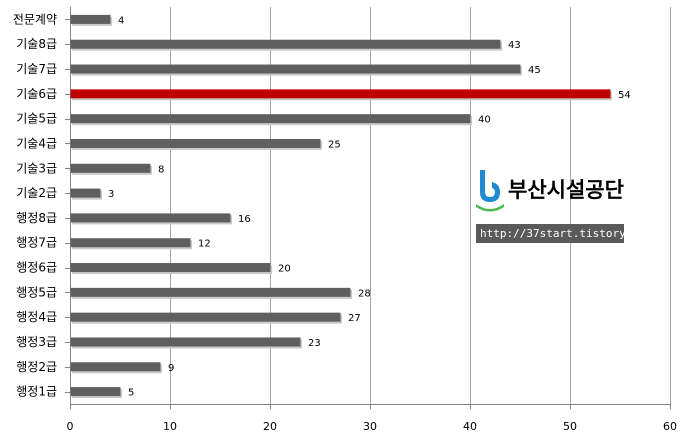 The width and height of the screenshot is (684, 439). What do you see at coordinates (470, 426) in the screenshot?
I see `x-tick-label: 40` at bounding box center [470, 426].